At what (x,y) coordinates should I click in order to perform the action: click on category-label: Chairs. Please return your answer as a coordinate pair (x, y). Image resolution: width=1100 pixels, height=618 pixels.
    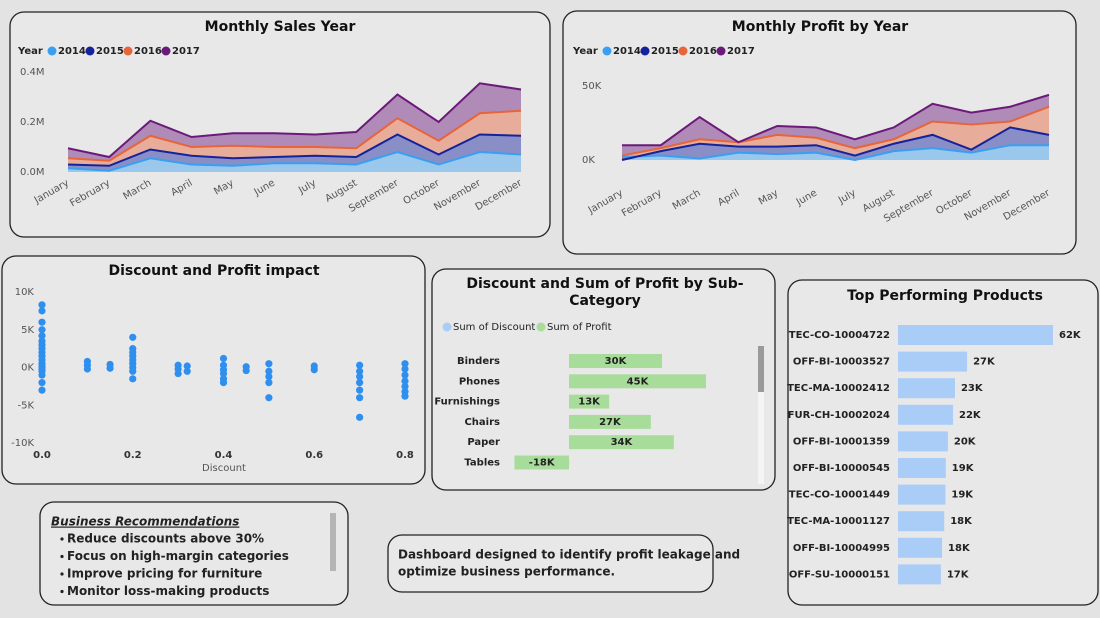
    Looking at the image, I should click on (482, 422).